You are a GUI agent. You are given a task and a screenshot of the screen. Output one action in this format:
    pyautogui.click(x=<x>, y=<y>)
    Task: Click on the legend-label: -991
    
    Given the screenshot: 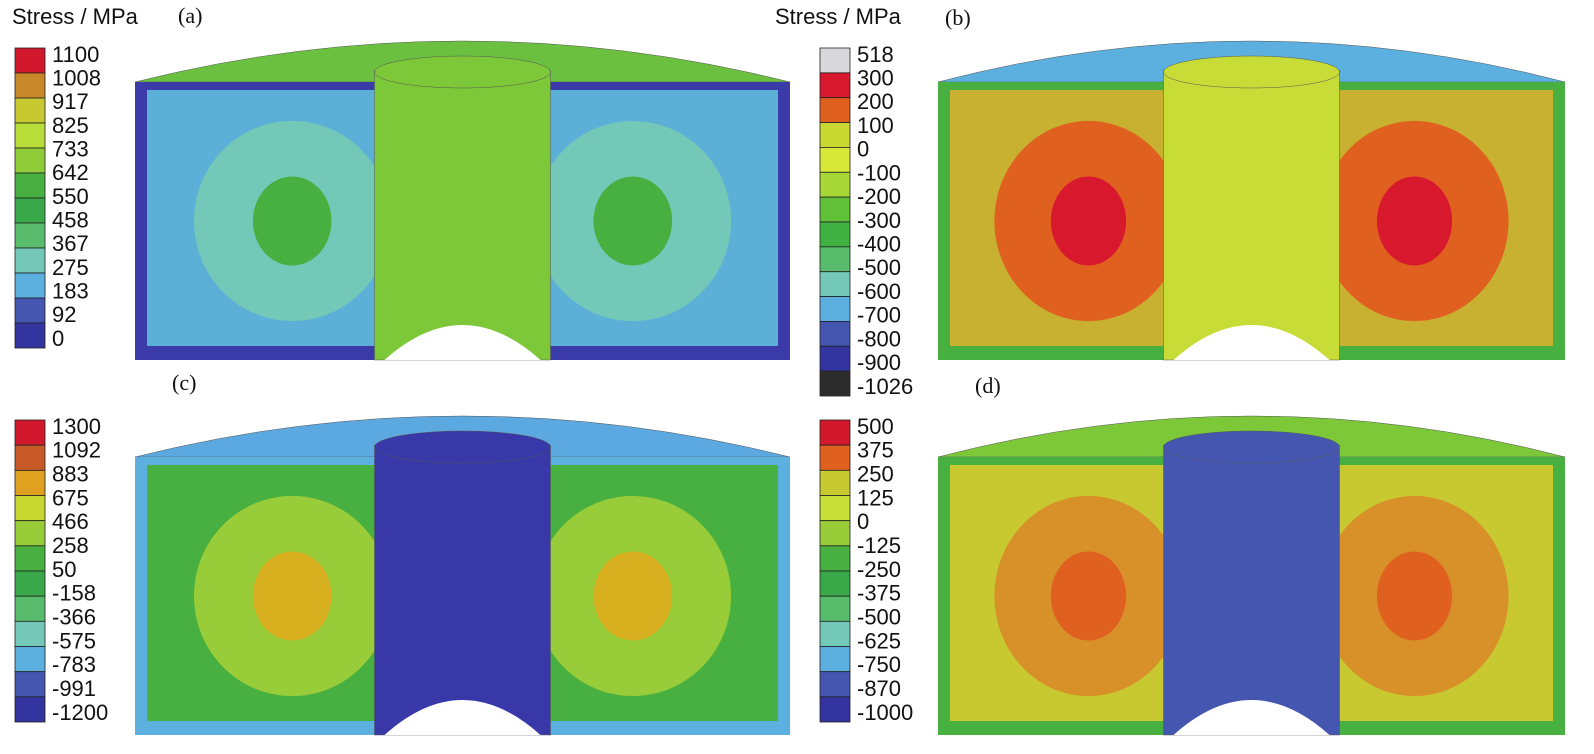 What is the action you would take?
    pyautogui.click(x=74, y=688)
    